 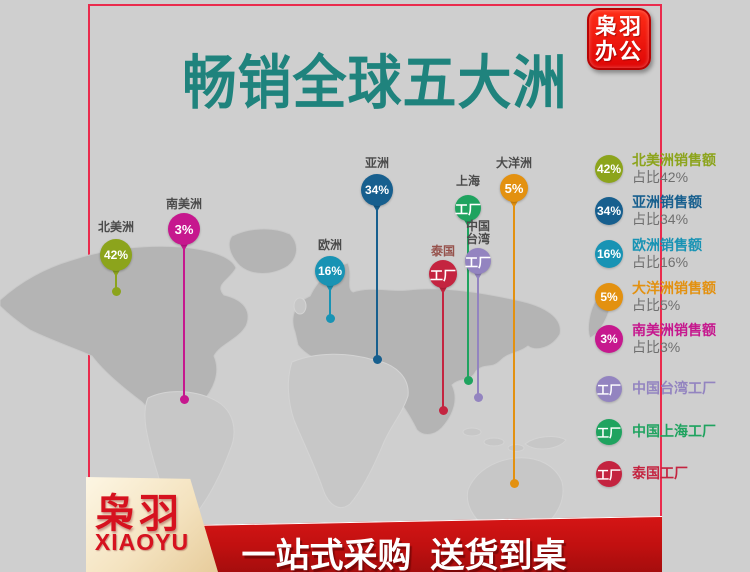 I want to click on map-uk, so click(x=300, y=306).